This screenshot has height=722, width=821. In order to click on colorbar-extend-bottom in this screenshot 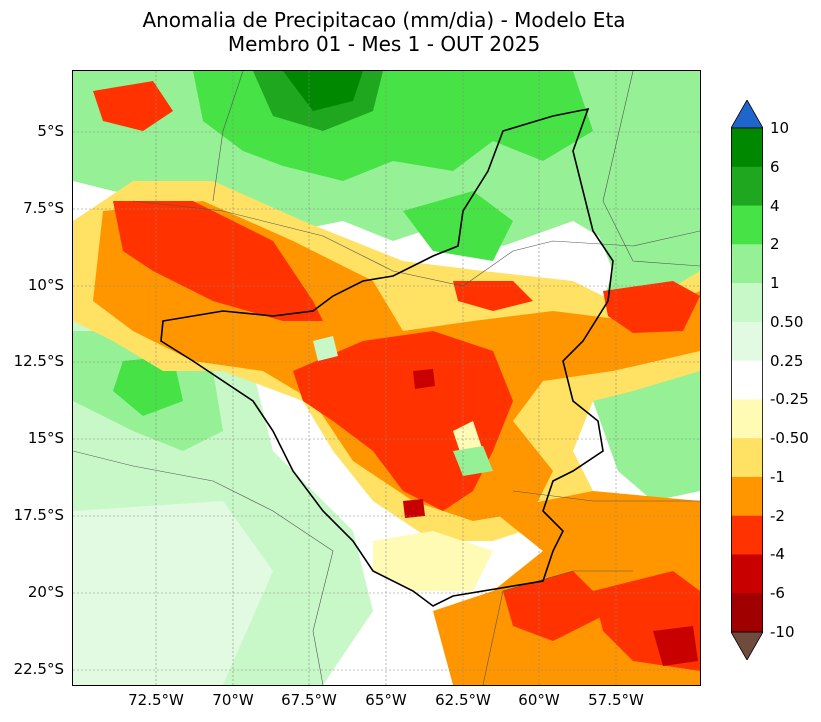, I will do `click(747, 645)`.